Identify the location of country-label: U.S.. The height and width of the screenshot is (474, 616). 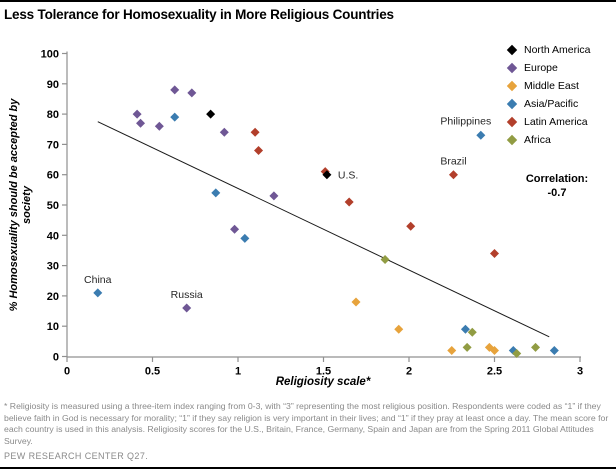
(348, 176).